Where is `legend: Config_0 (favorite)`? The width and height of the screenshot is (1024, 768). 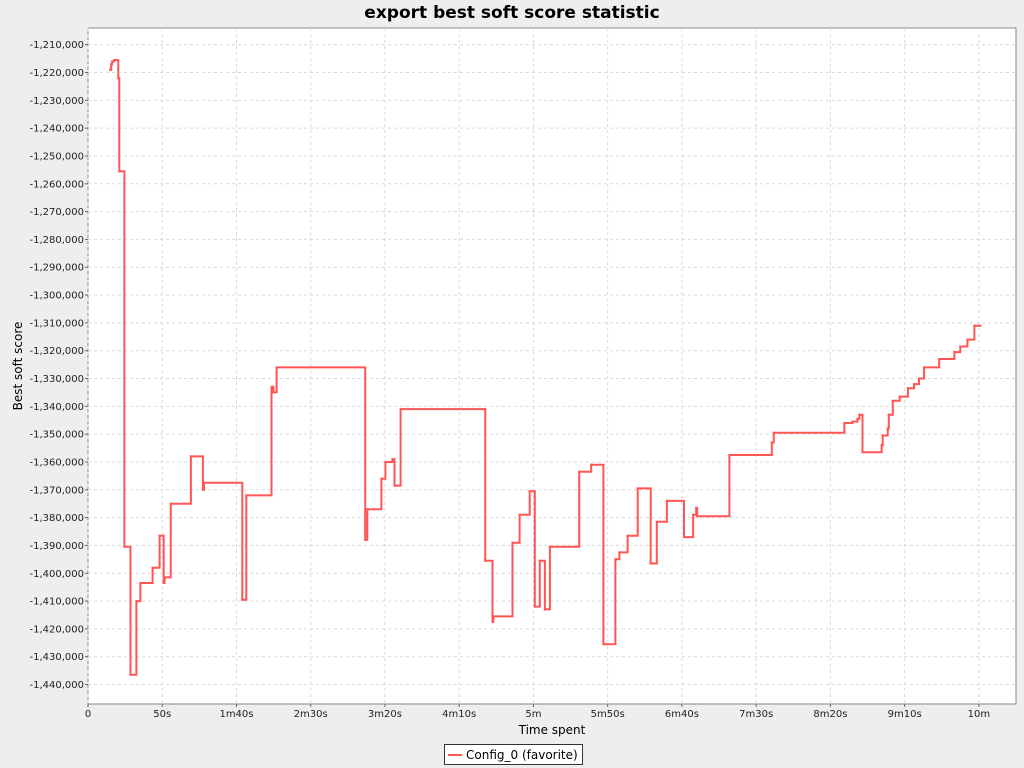
legend: Config_0 (favorite) is located at coordinates (513, 754).